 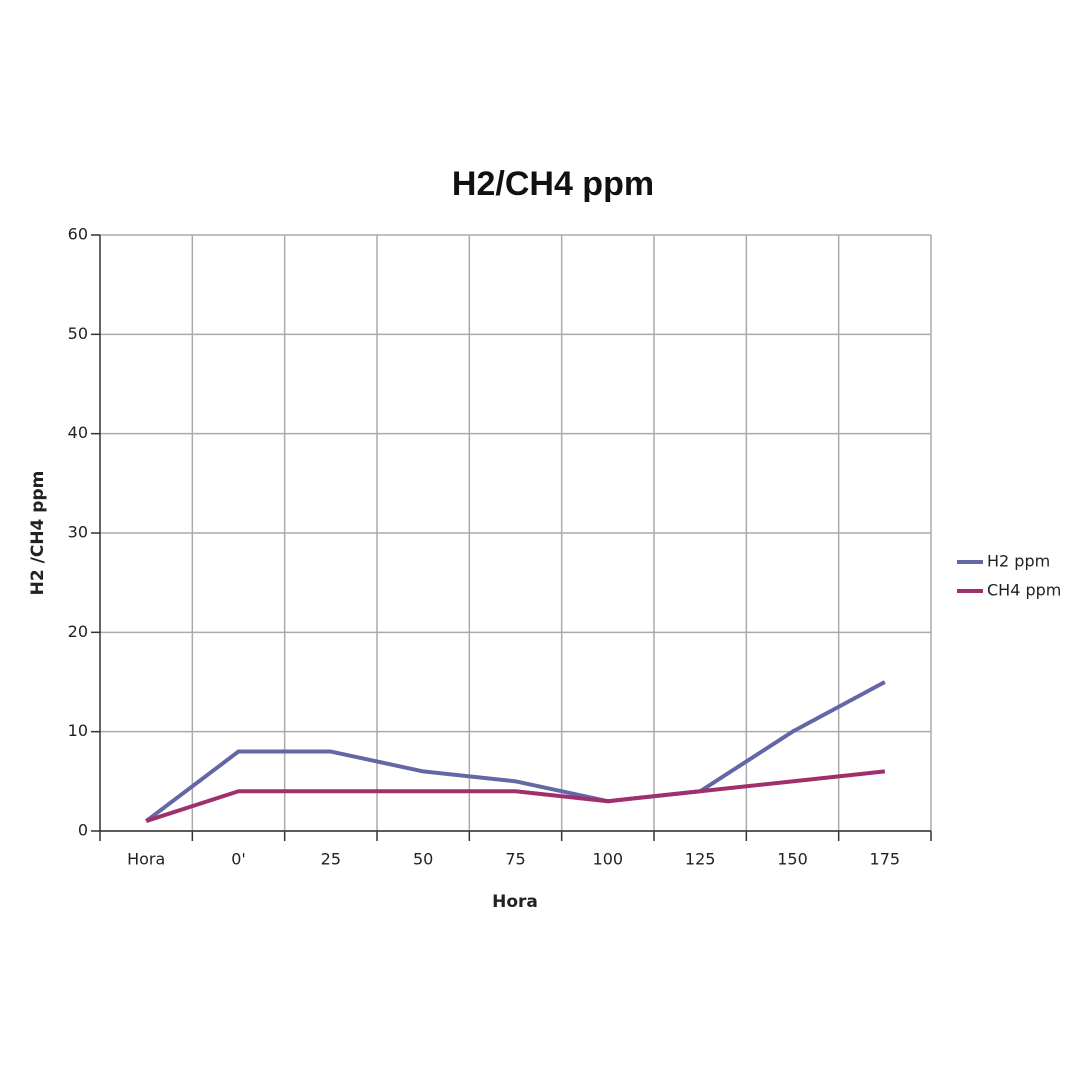 I want to click on x-tick-label: 125, so click(x=700, y=859).